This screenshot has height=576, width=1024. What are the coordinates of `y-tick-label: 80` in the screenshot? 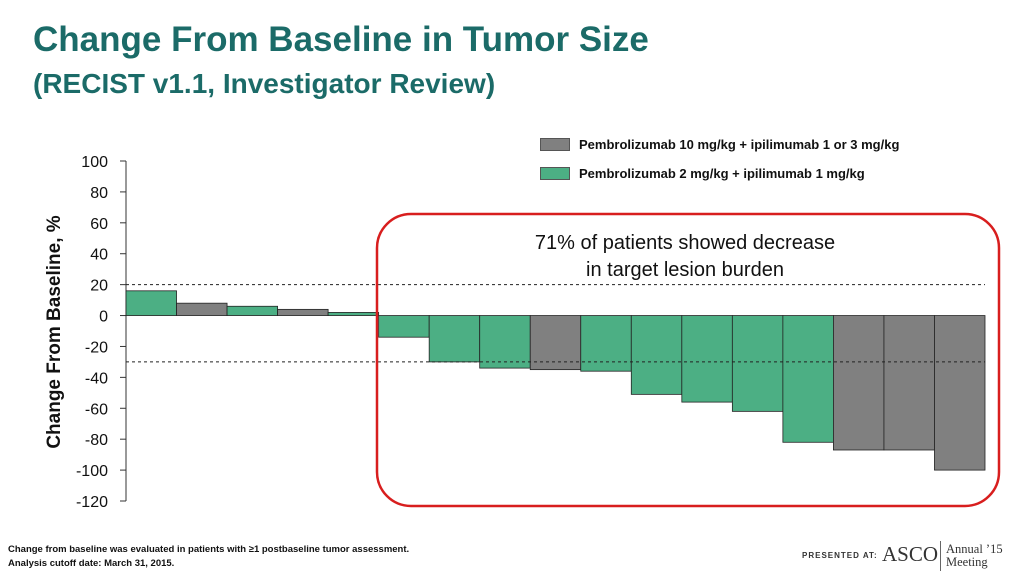 It's located at (99, 193).